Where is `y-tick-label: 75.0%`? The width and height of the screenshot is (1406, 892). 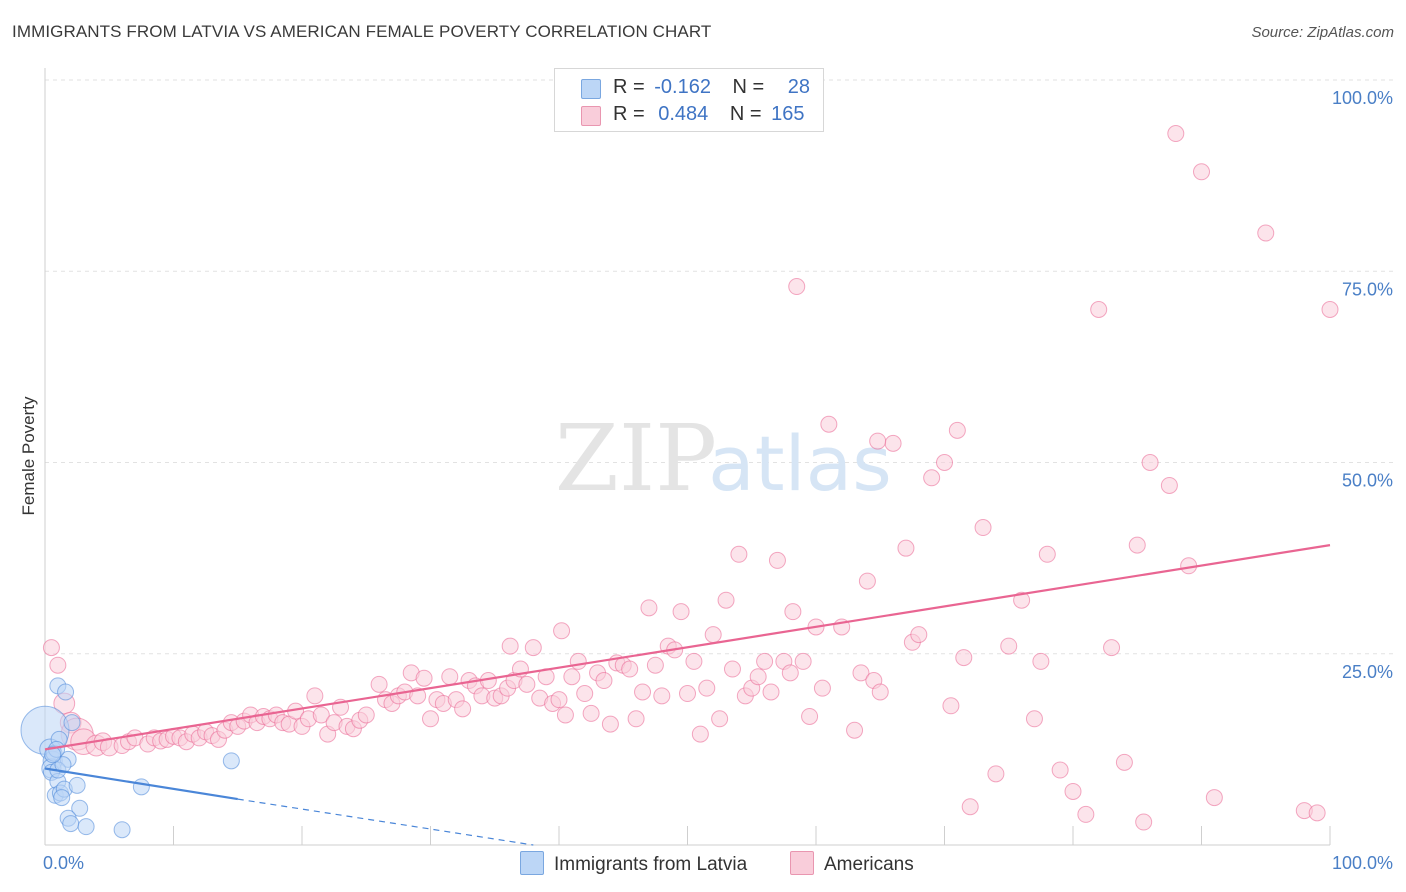
y-tick-label: 75.0% is located at coordinates (1367, 289).